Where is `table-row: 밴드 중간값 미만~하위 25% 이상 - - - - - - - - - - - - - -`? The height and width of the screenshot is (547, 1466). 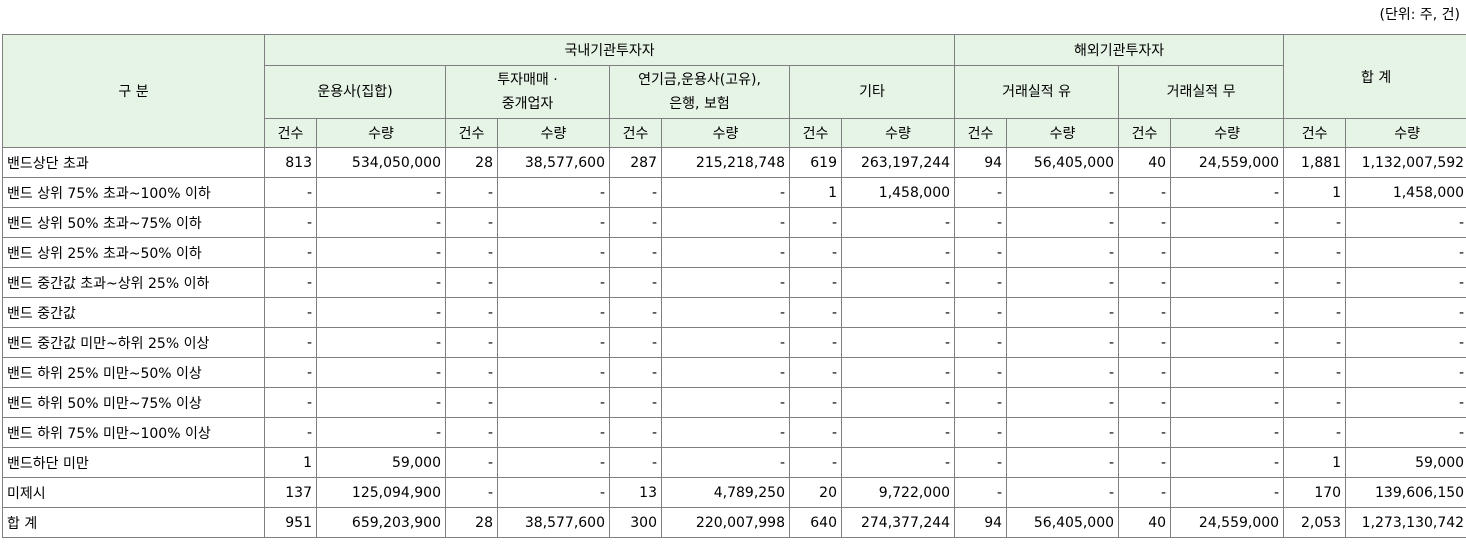 table-row: 밴드 중간값 미만~하위 25% 이상 - - - - - - - - - - - - - - is located at coordinates (734, 342).